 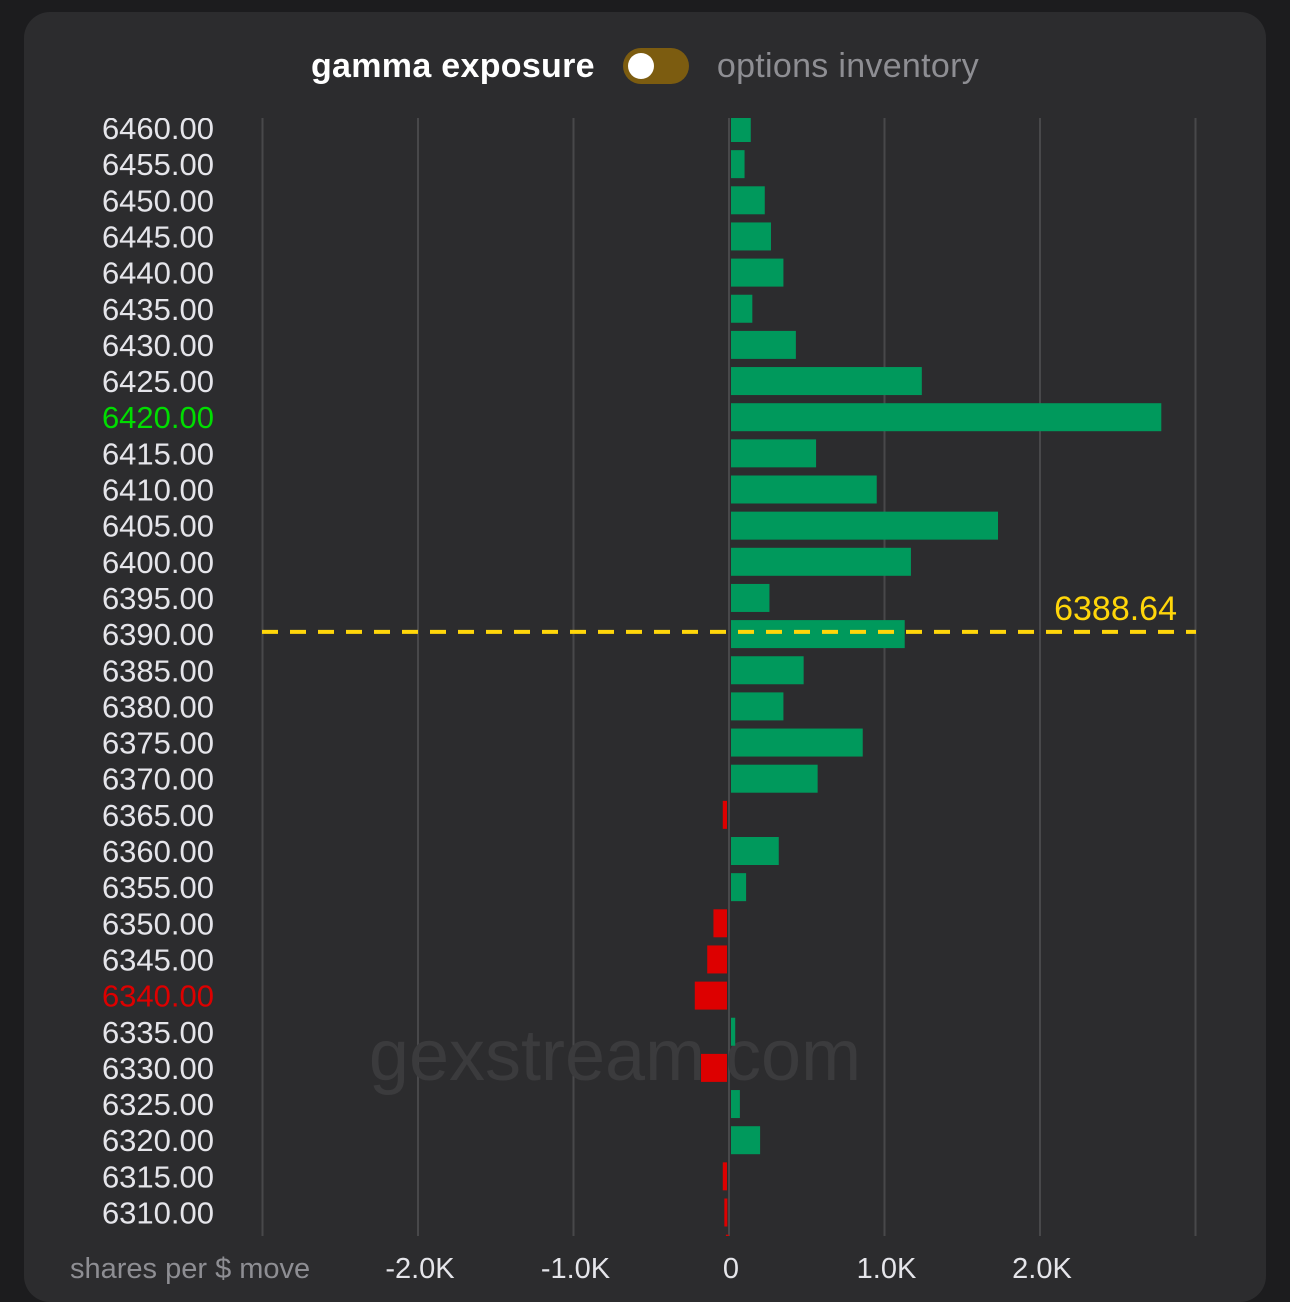 I want to click on mode-toggle-bar: gamma exposure options inventory, so click(x=645, y=66).